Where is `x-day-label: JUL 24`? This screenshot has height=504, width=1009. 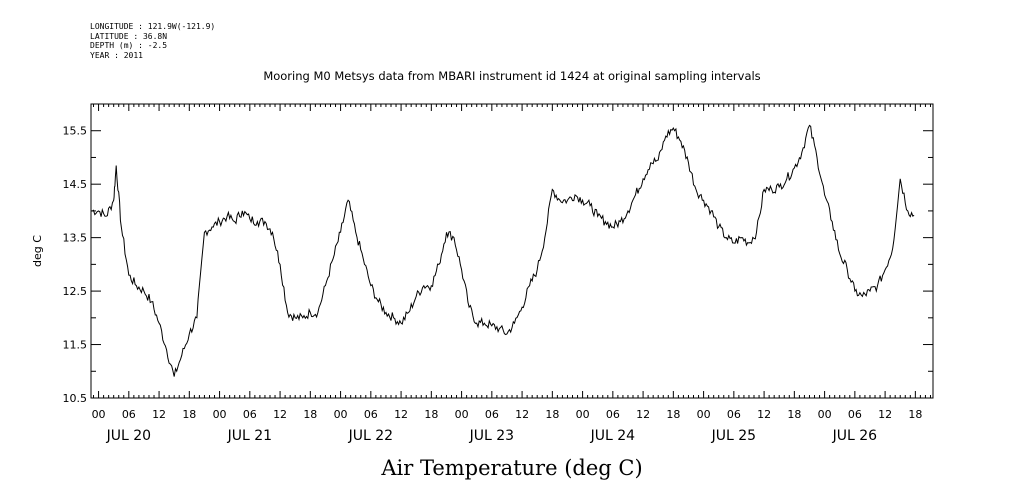 x-day-label: JUL 24 is located at coordinates (613, 436).